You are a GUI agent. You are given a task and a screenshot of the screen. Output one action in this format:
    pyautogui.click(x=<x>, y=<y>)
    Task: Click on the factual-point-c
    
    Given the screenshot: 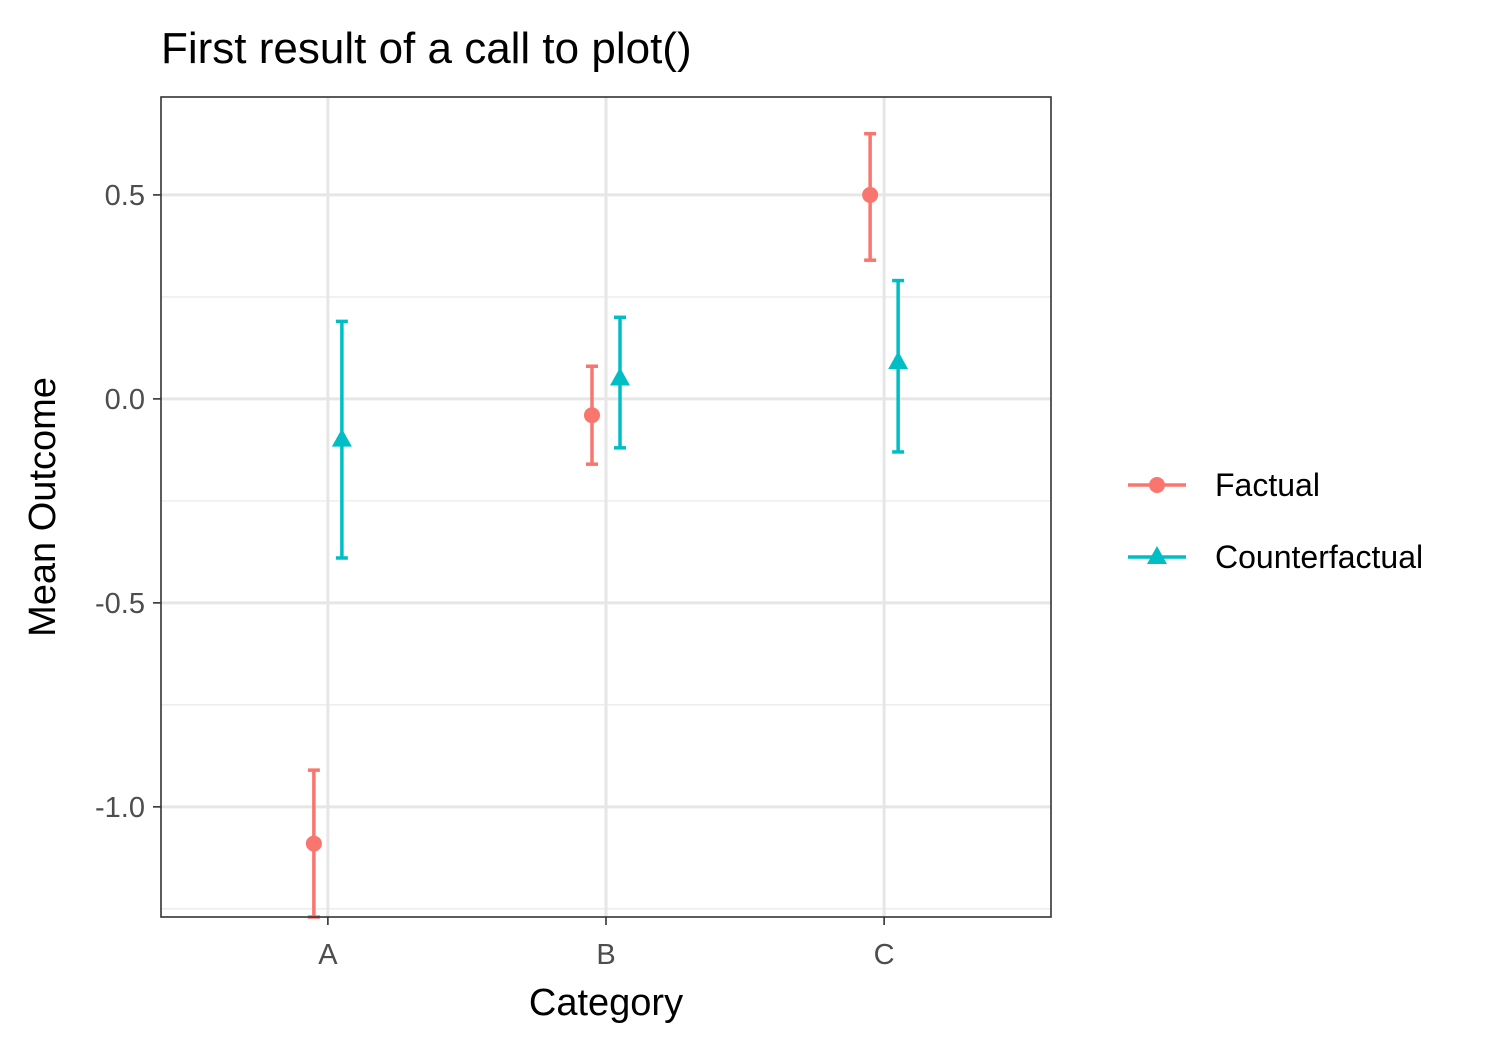 What is the action you would take?
    pyautogui.click(x=870, y=194)
    